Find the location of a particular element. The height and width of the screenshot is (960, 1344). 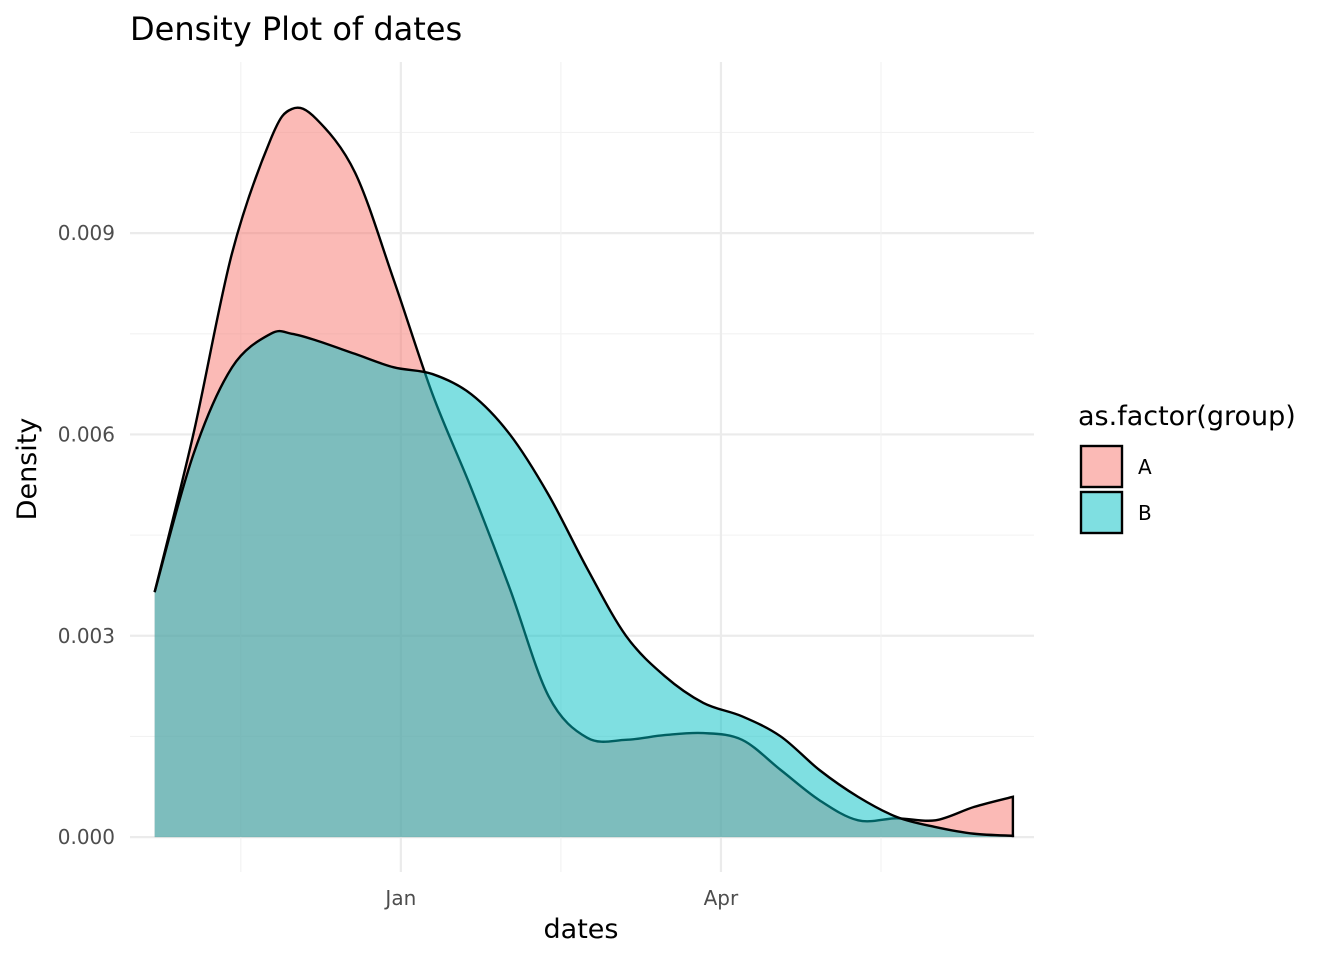

y-tick-labels: 0.000 0.003 0.006 0.009 is located at coordinates (86, 535).